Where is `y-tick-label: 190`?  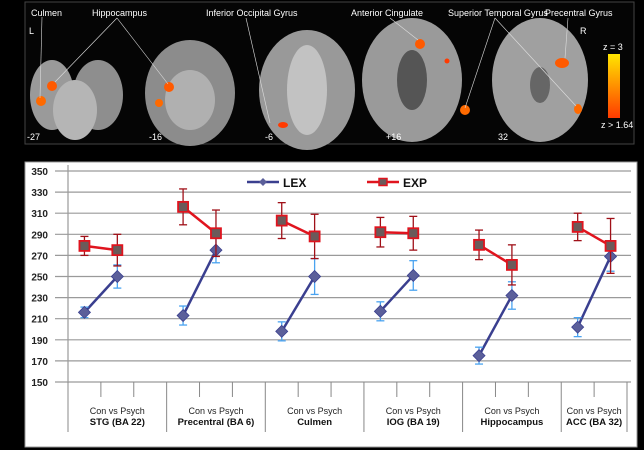 y-tick-label: 190 is located at coordinates (39, 341).